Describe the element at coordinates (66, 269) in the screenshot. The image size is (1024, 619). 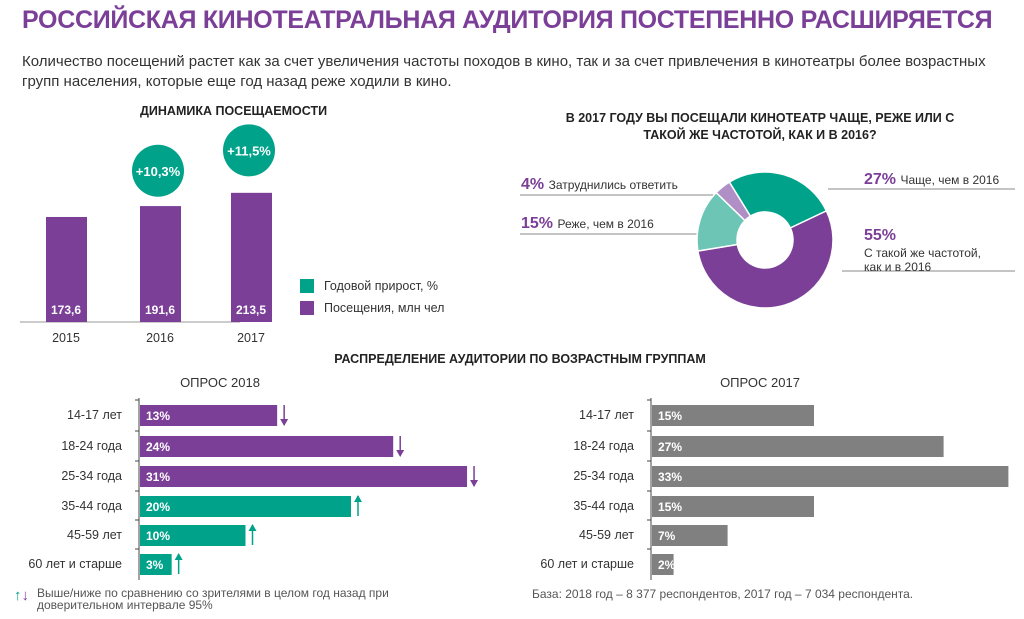
I see `bar-2015` at that location.